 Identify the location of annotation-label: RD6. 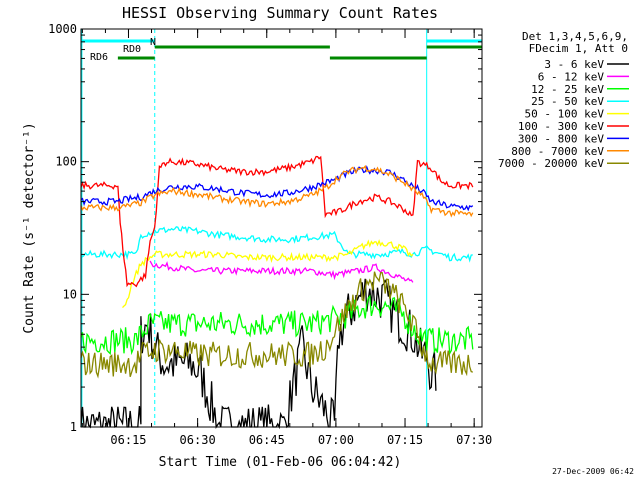
(99, 57).